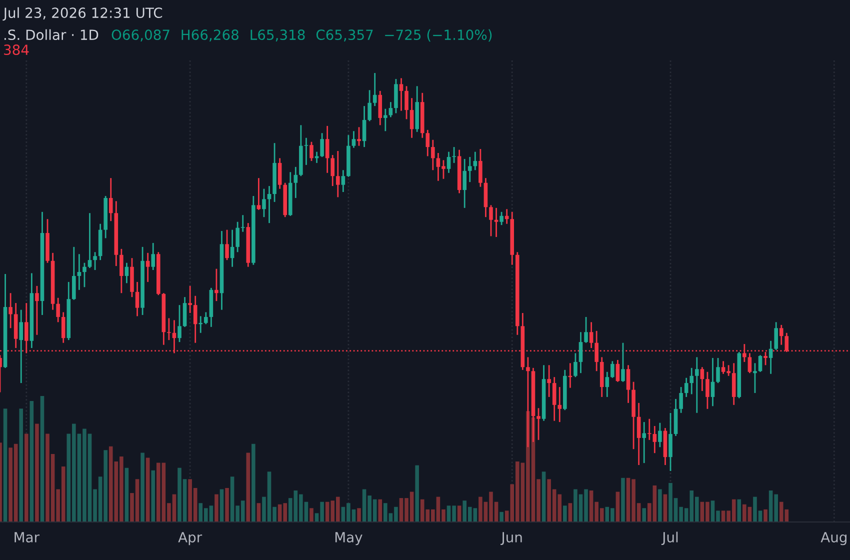 The image size is (850, 560). What do you see at coordinates (82, 14) in the screenshot?
I see `chart-subtitle: Jul 23, 2026 12:31 UTC` at bounding box center [82, 14].